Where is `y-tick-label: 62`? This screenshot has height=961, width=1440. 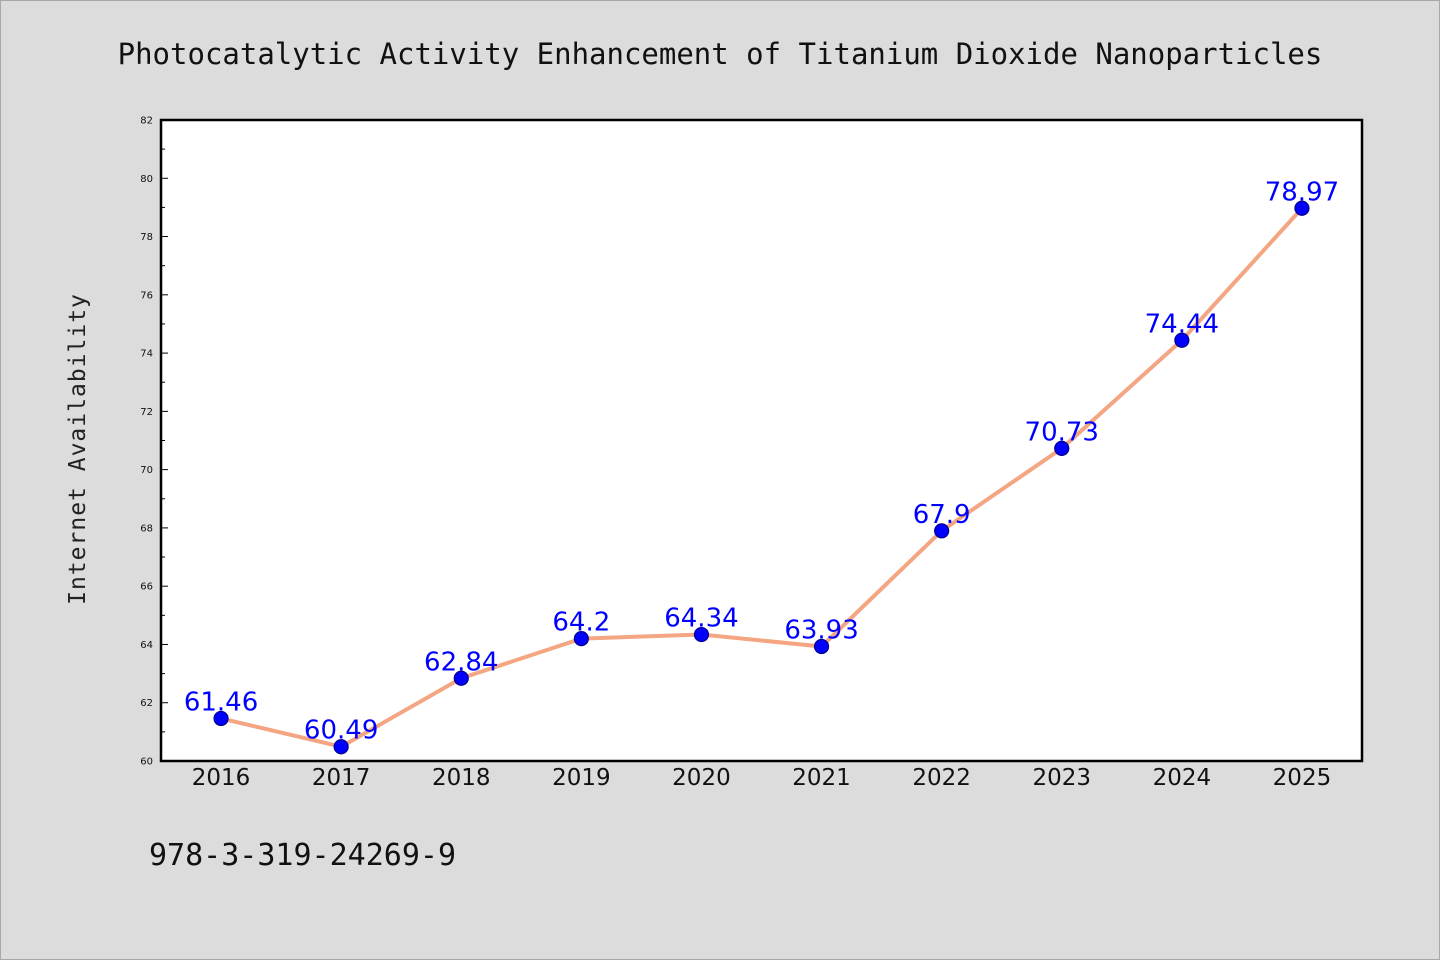
y-tick-label: 62 is located at coordinates (146, 703).